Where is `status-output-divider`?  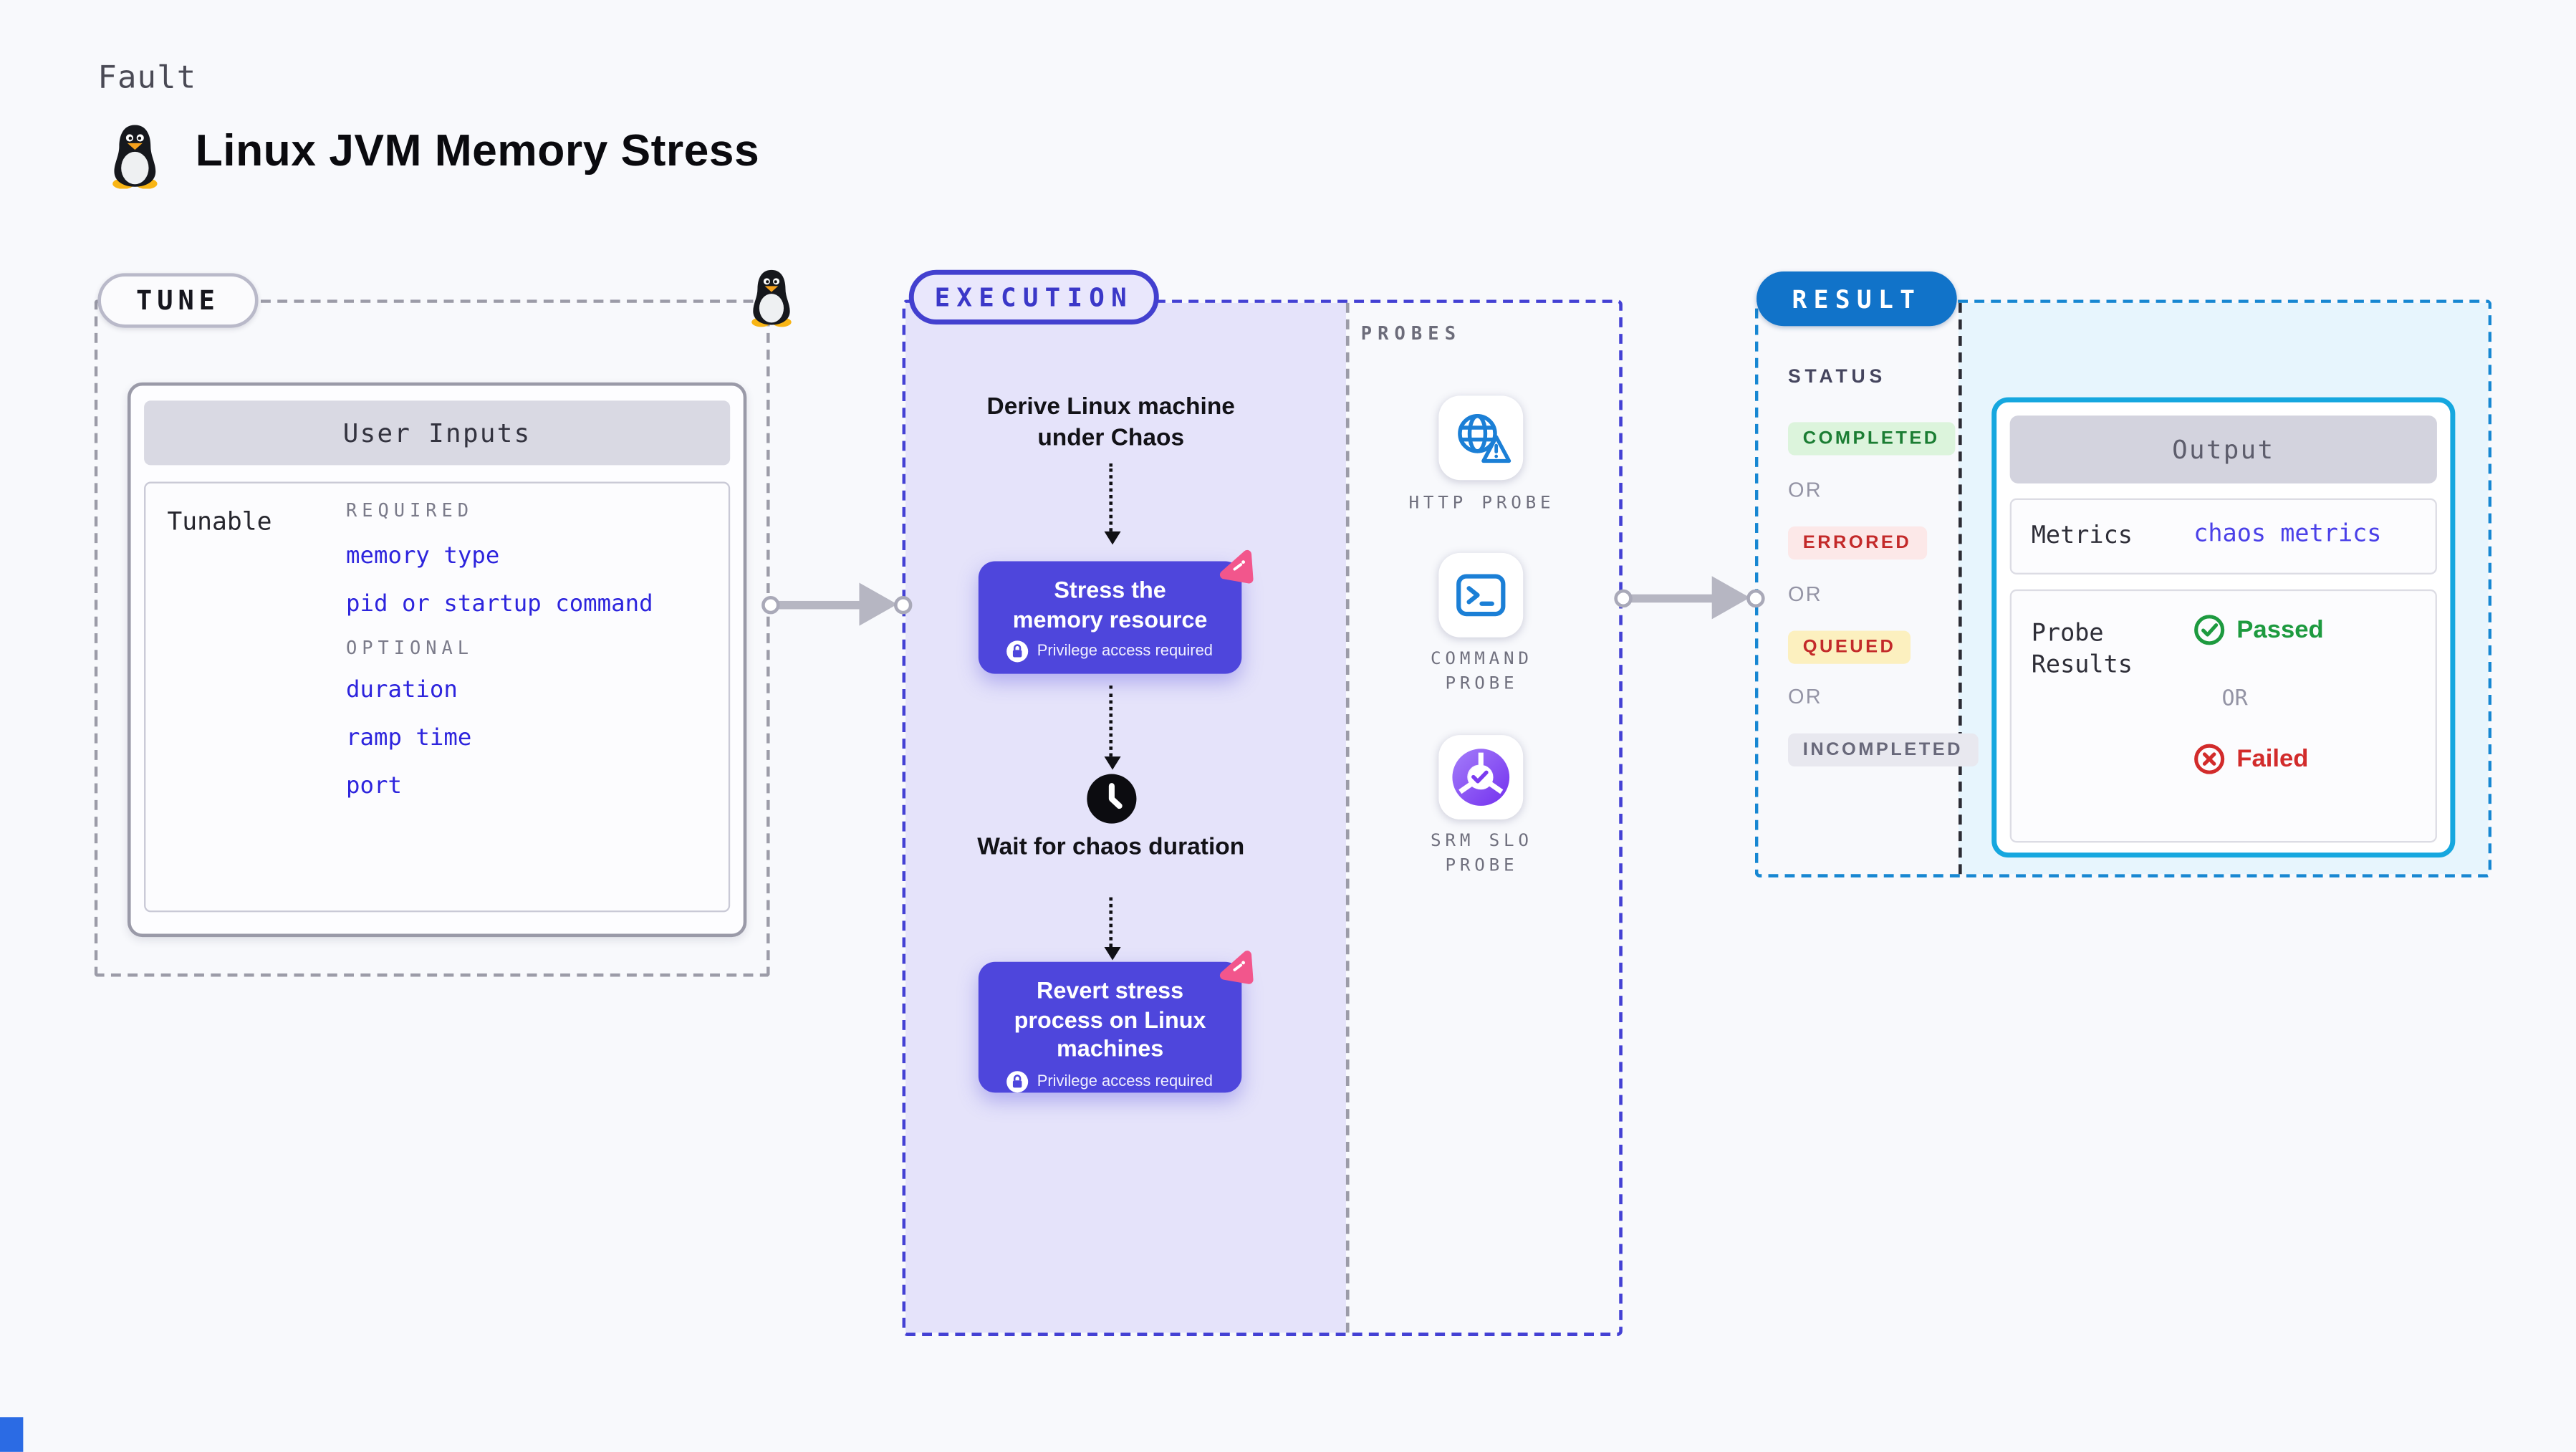
status-output-divider is located at coordinates (1960, 589).